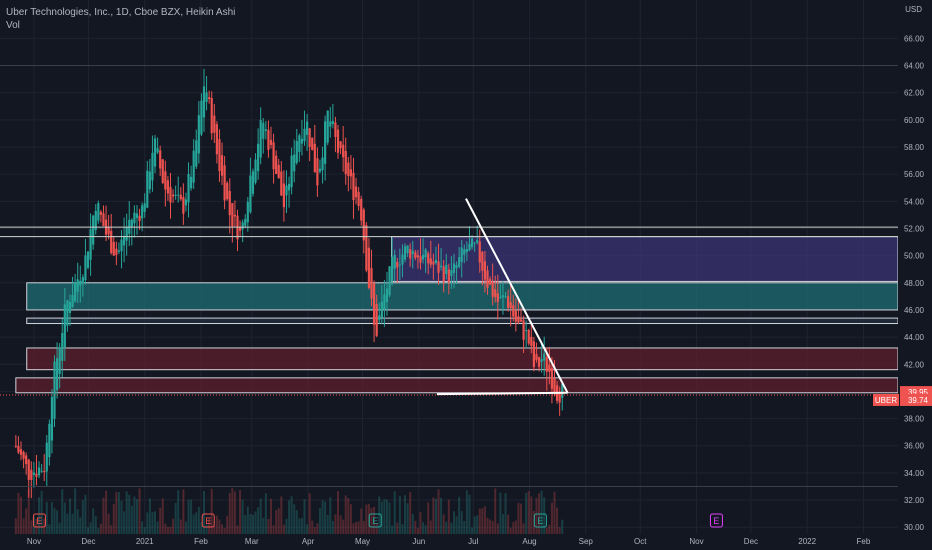 This screenshot has width=932, height=550. Describe the element at coordinates (462, 359) in the screenshot. I see `zone-red-zone-upper` at that location.